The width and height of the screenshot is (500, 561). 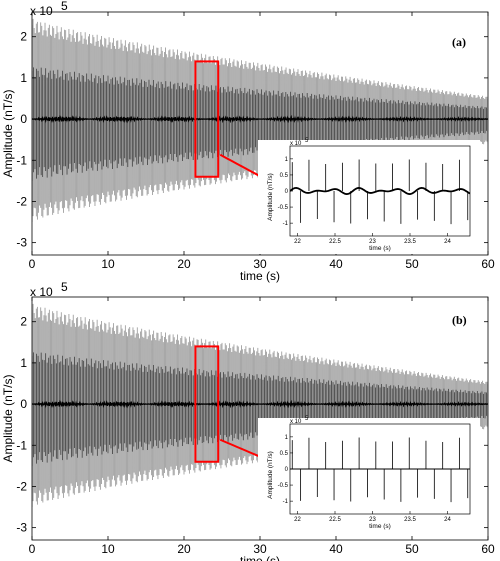 I want to click on inset-center-line, so click(x=380, y=191).